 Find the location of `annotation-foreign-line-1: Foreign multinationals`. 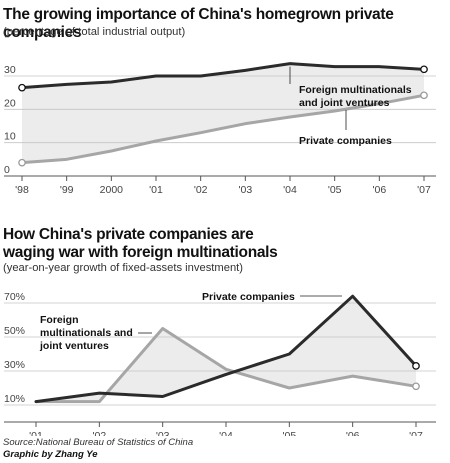

annotation-foreign-line-1: Foreign multinationals is located at coordinates (355, 90).